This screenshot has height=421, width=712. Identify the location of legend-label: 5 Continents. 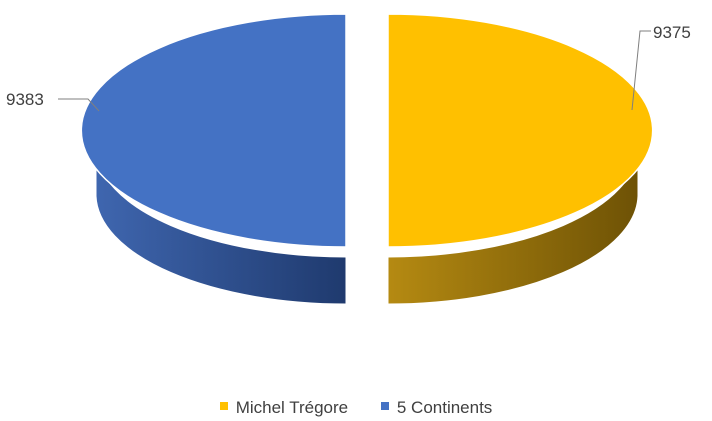
(444, 407).